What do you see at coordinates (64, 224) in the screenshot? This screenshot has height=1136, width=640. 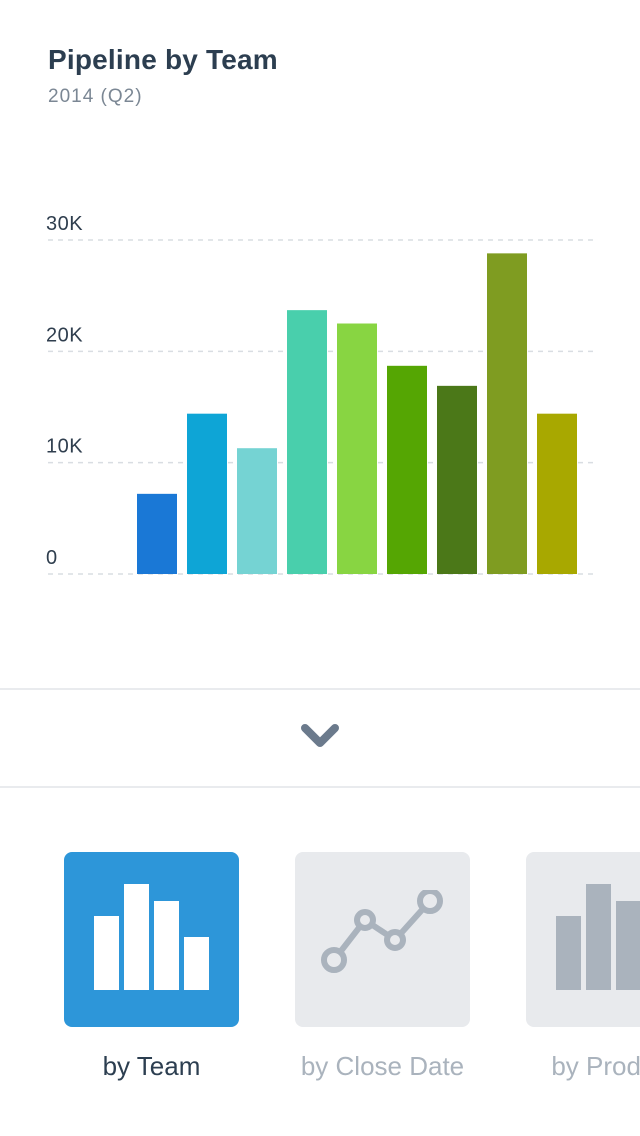 I see `y-tick-label: 30K` at bounding box center [64, 224].